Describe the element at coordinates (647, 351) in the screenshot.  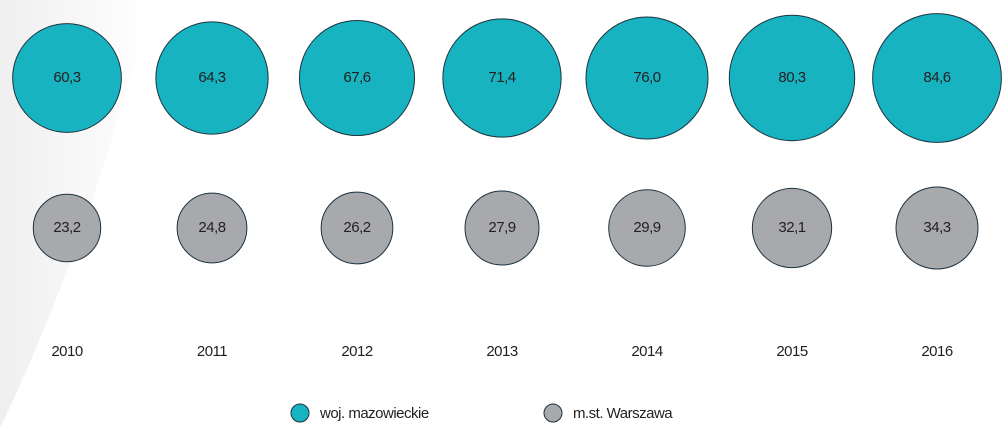
I see `x-tick-label: 2014` at that location.